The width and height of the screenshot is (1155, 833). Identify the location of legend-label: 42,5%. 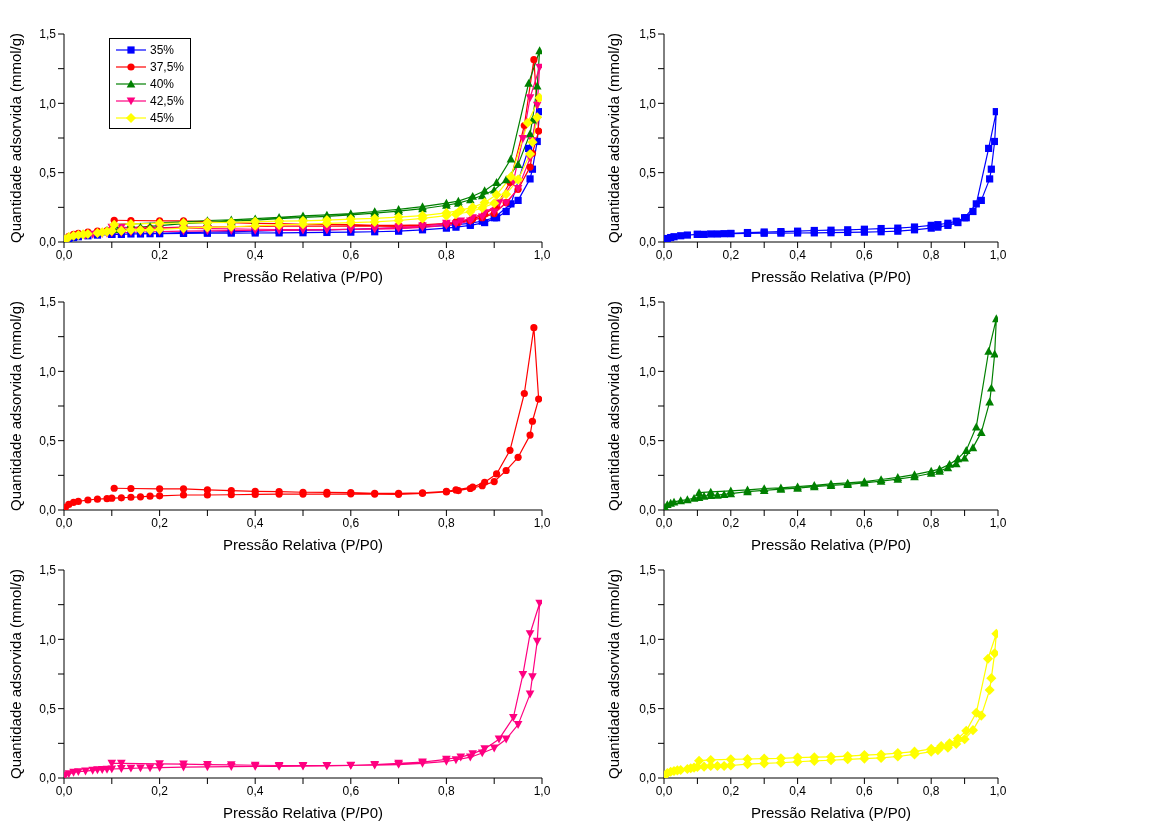
(167, 100).